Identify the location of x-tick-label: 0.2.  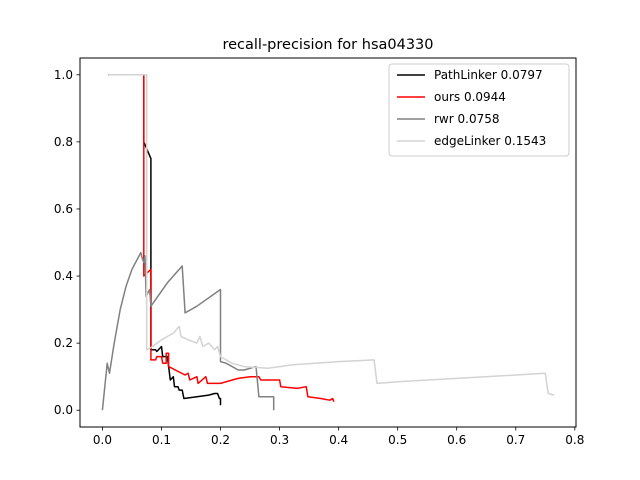
(220, 440).